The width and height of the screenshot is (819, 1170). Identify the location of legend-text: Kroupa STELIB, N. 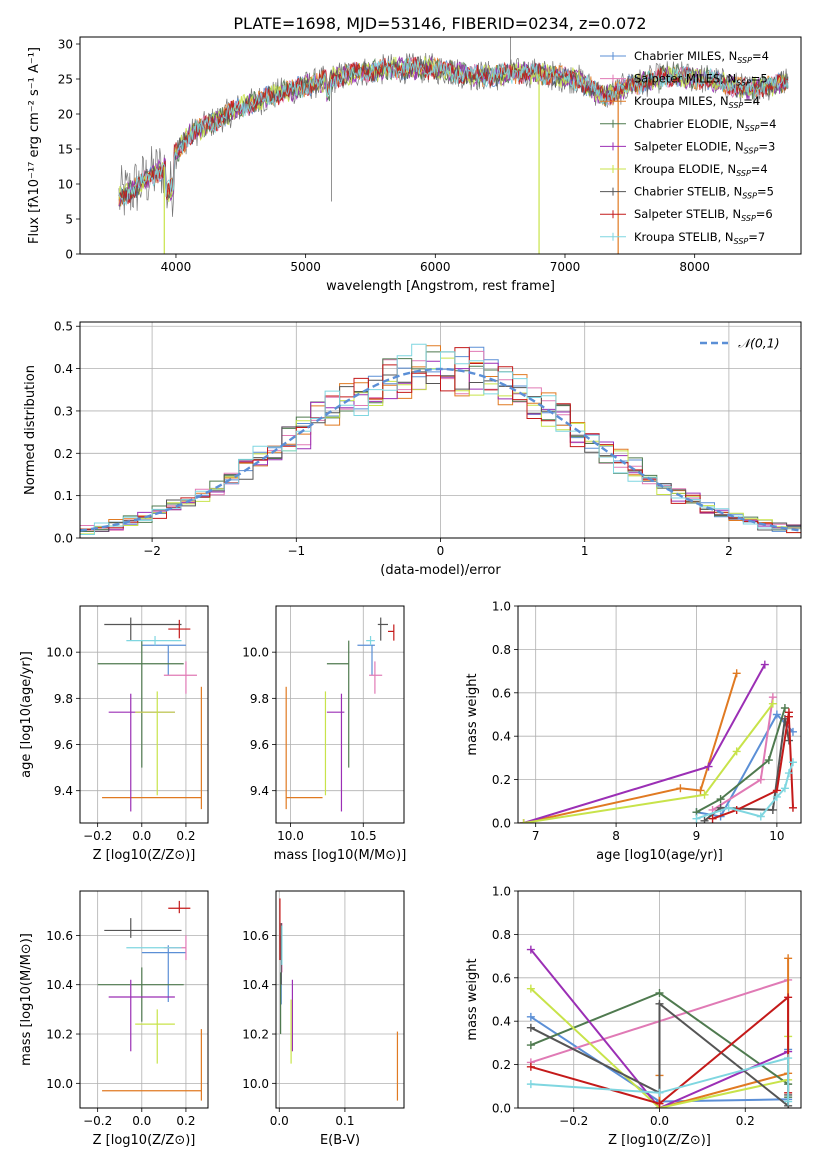
(684, 237).